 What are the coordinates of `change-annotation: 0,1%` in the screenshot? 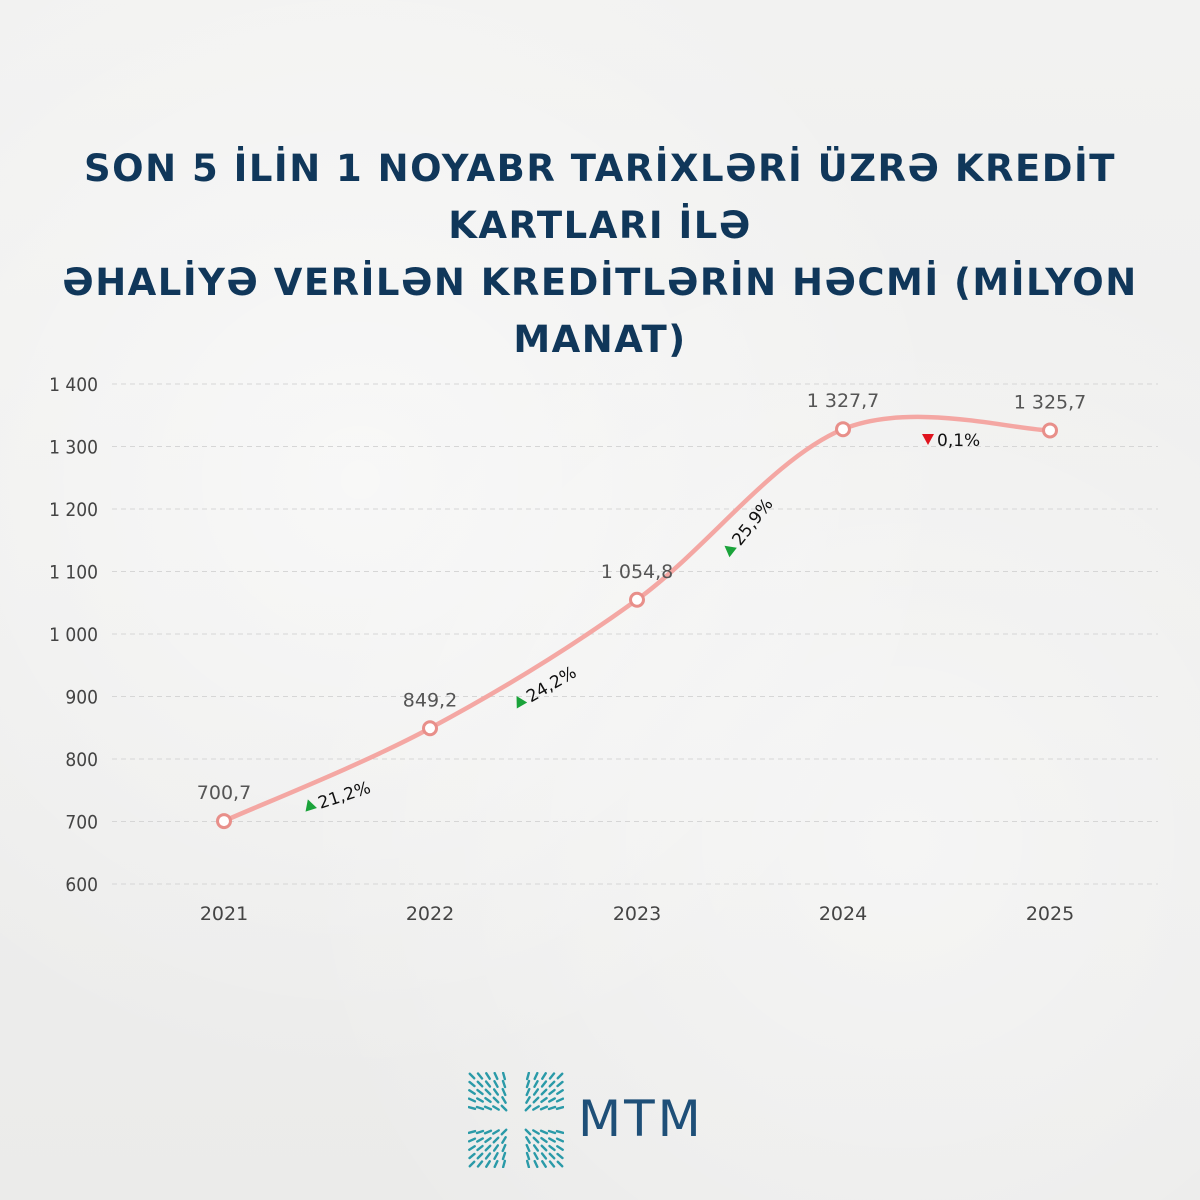 It's located at (951, 441).